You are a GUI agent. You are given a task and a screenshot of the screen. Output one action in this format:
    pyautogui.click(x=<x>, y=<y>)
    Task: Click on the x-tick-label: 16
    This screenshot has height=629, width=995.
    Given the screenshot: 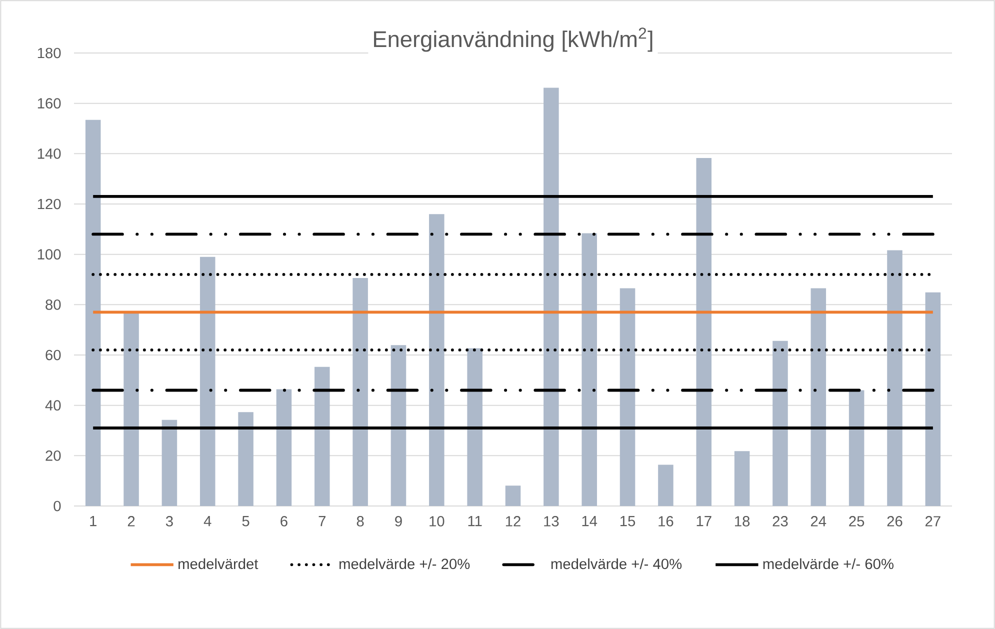 What is the action you would take?
    pyautogui.click(x=666, y=521)
    